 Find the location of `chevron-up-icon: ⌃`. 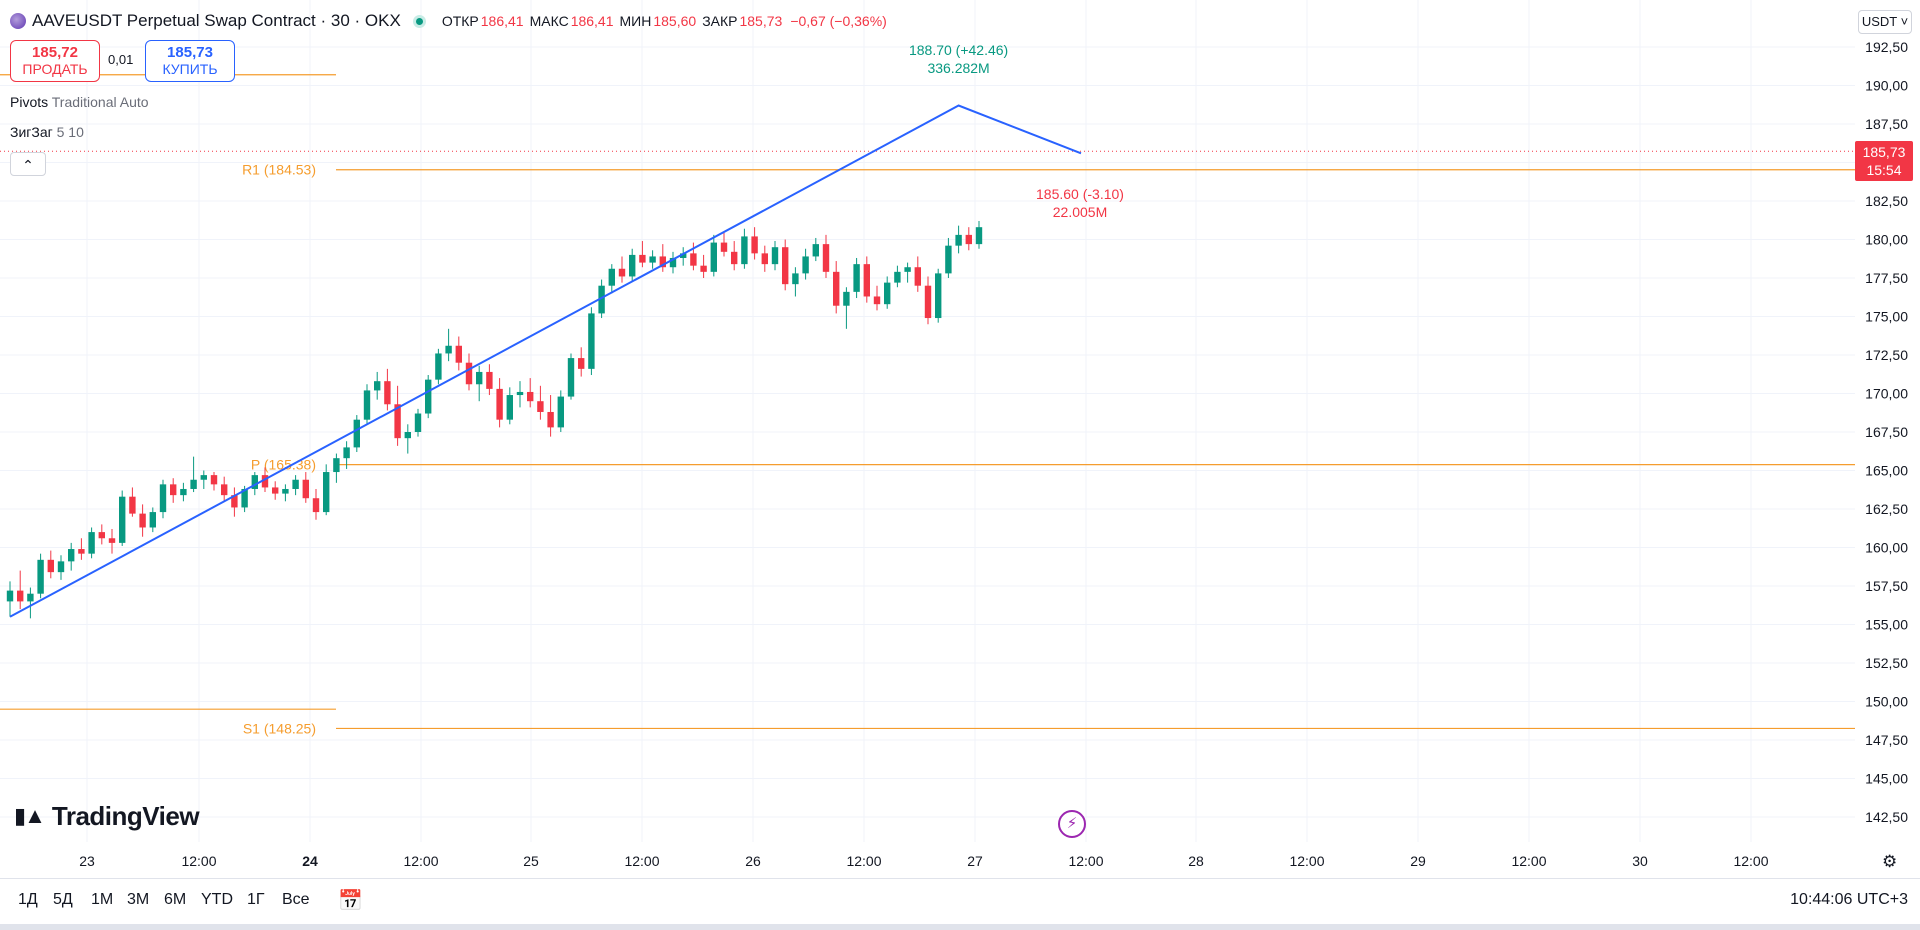

chevron-up-icon: ⌃ is located at coordinates (28, 164).